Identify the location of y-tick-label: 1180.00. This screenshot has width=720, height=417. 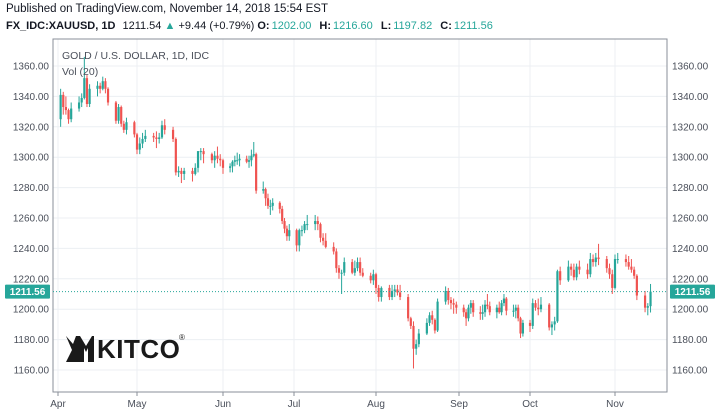
(690, 340).